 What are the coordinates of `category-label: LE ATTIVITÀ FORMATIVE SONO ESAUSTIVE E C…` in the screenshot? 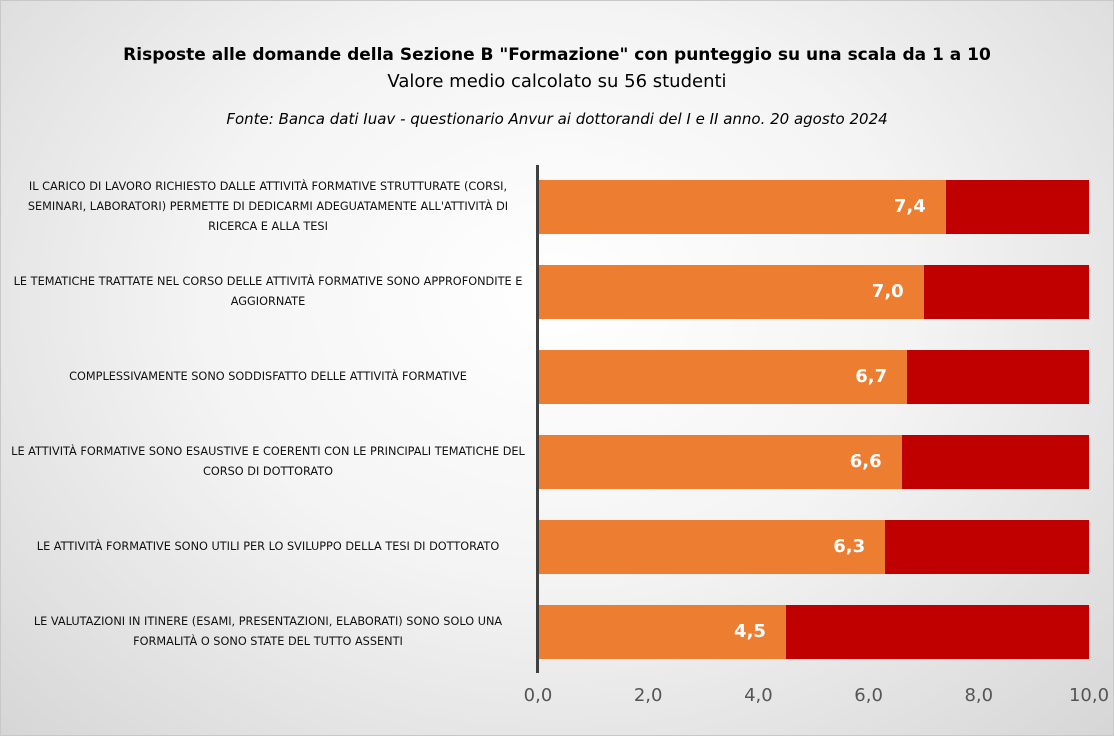 It's located at (268, 461).